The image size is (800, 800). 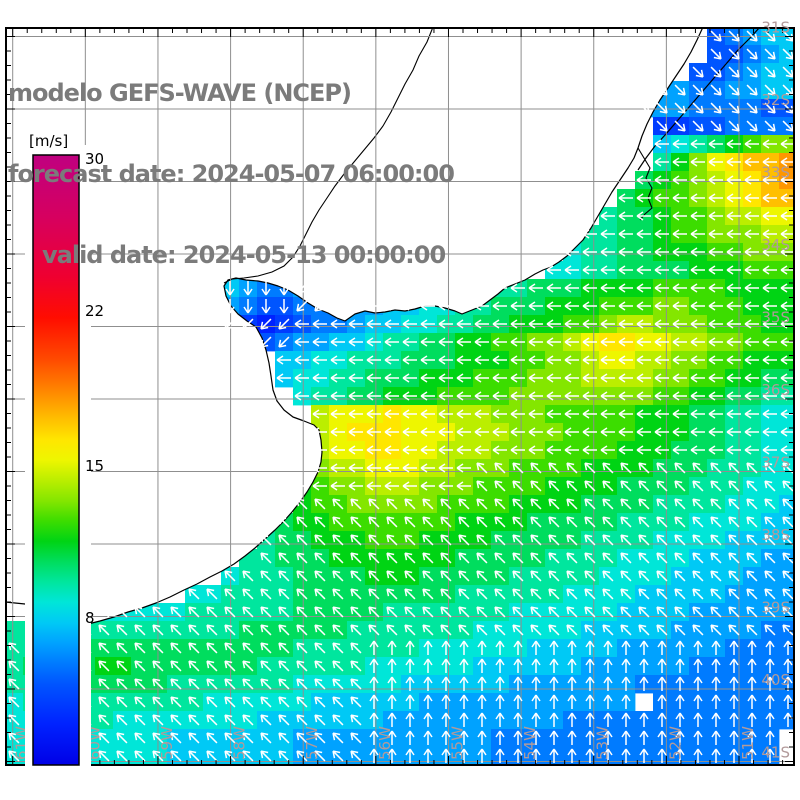 What do you see at coordinates (675, 743) in the screenshot?
I see `longitude-label: 52W` at bounding box center [675, 743].